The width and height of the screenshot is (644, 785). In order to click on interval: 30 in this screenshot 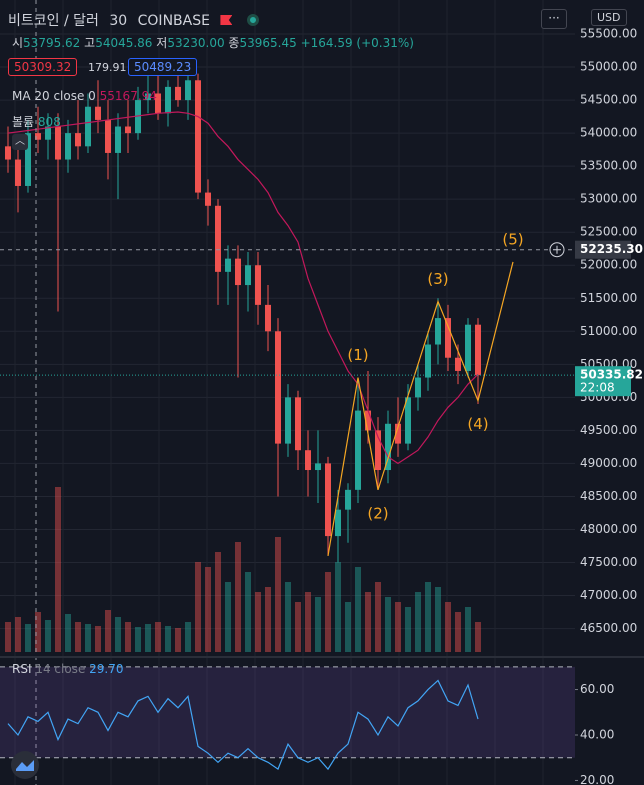, I will do `click(118, 21)`.